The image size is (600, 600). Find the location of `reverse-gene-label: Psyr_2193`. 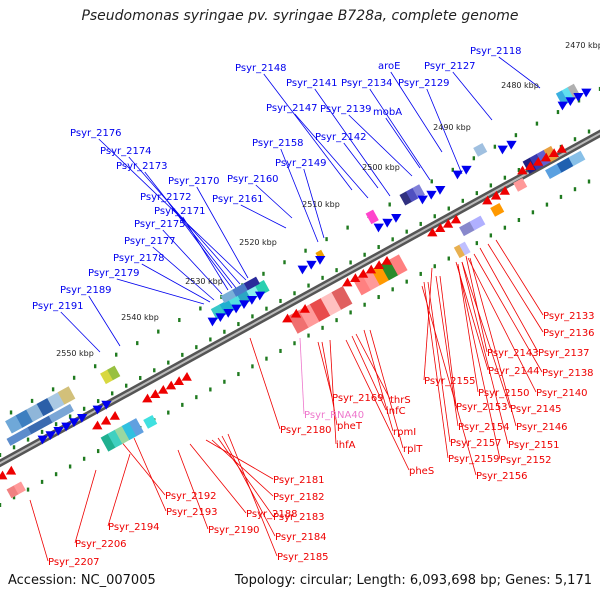

reverse-gene-label: Psyr_2193 is located at coordinates (192, 512).